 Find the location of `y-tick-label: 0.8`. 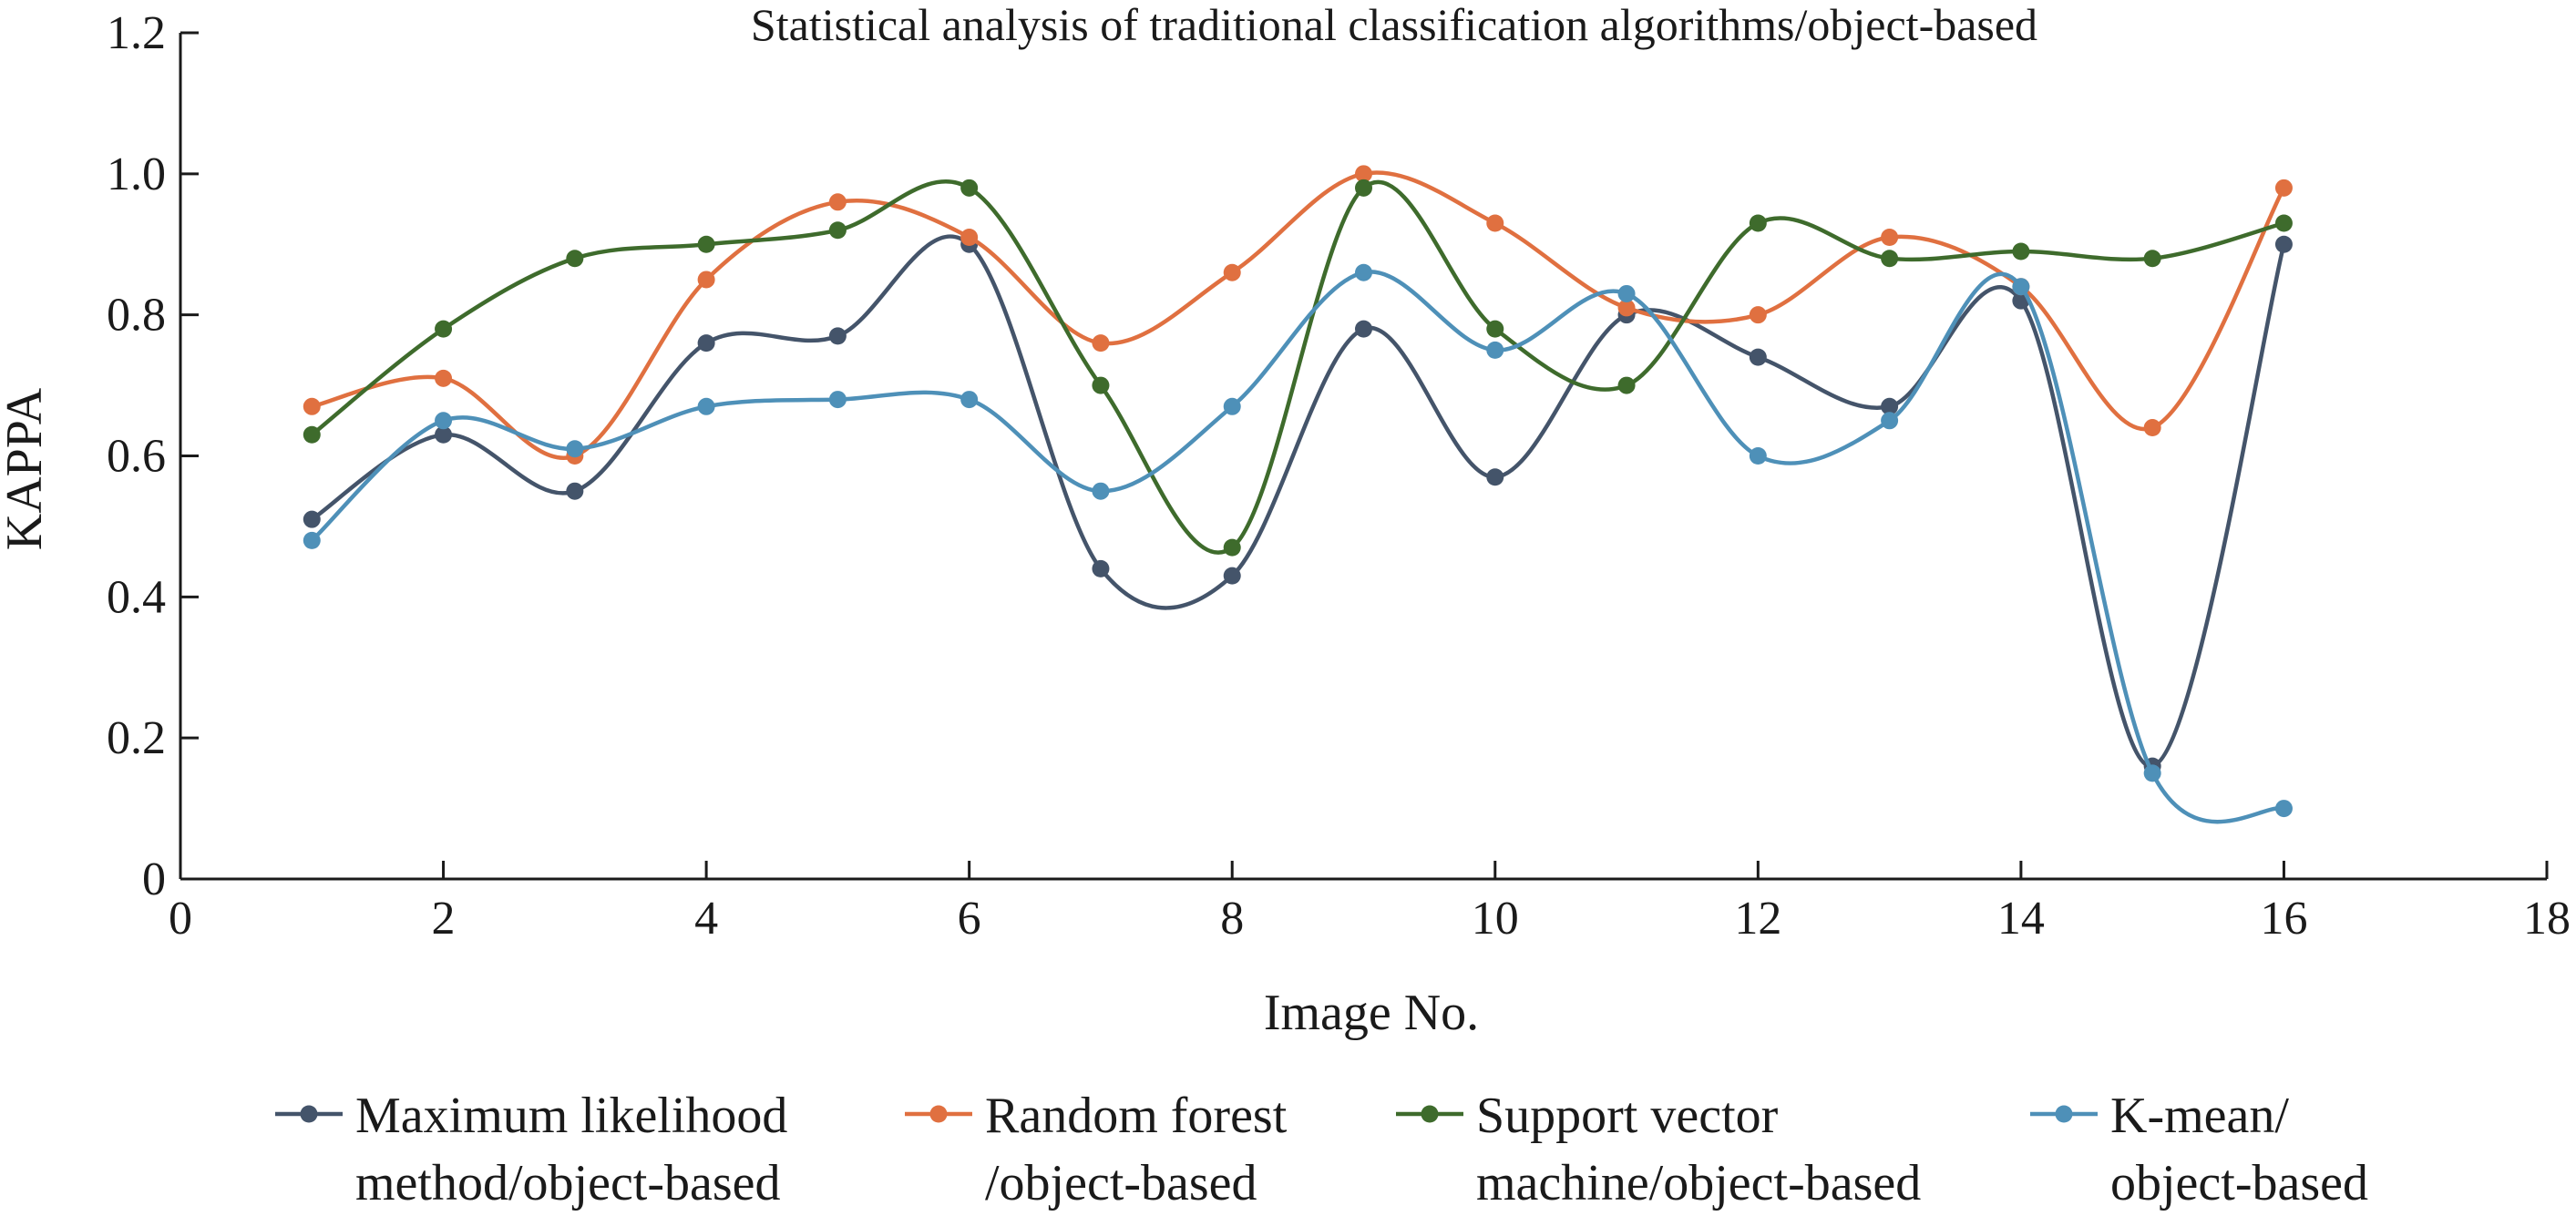

y-tick-label: 0.8 is located at coordinates (136, 316).